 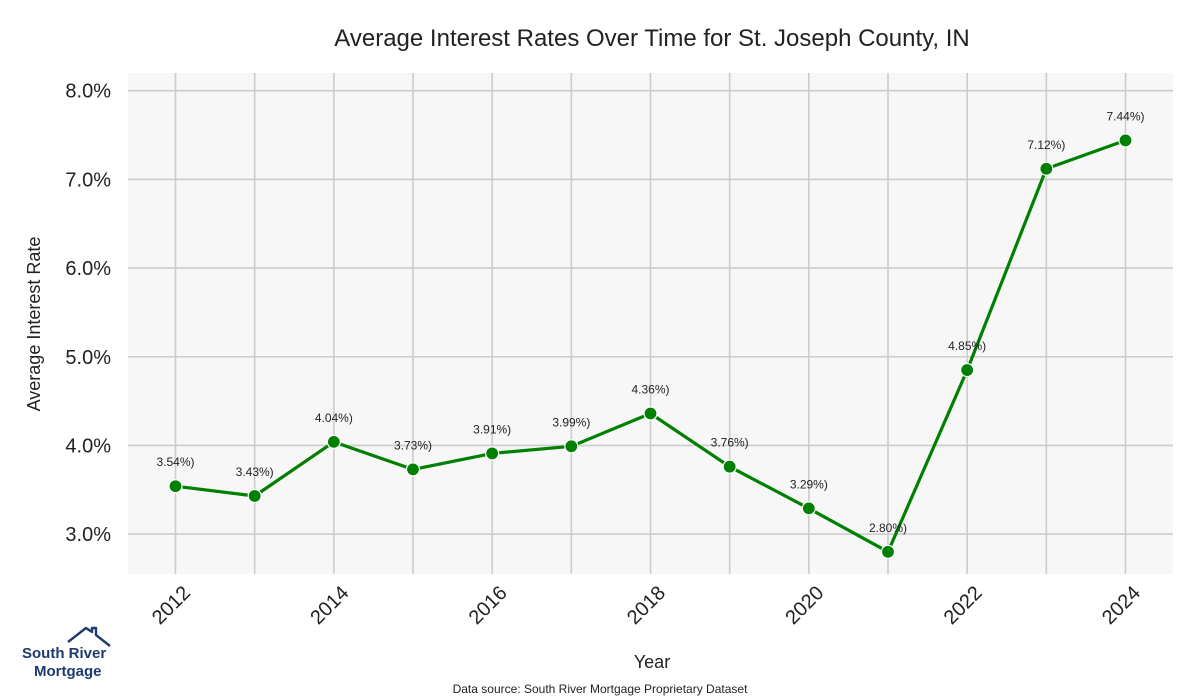 What do you see at coordinates (175, 462) in the screenshot?
I see `data-label: 3.54%)` at bounding box center [175, 462].